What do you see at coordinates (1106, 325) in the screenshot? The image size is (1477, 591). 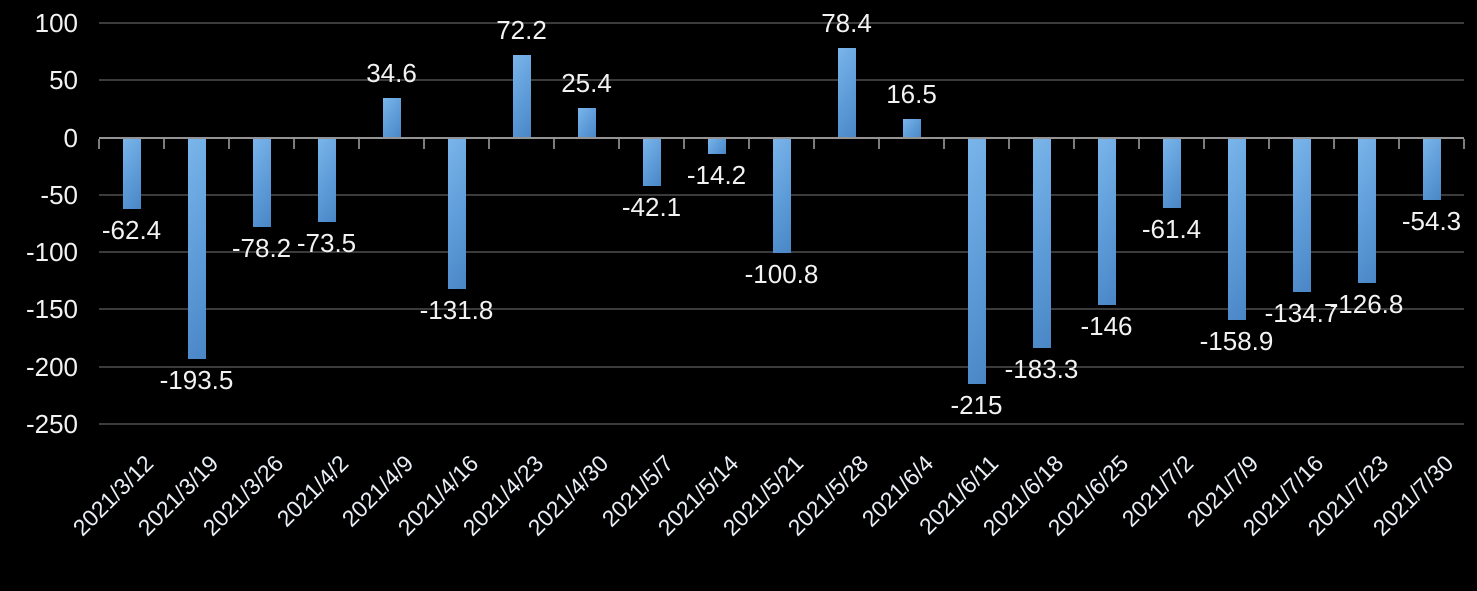 I see `bar-value-label: -146` at bounding box center [1106, 325].